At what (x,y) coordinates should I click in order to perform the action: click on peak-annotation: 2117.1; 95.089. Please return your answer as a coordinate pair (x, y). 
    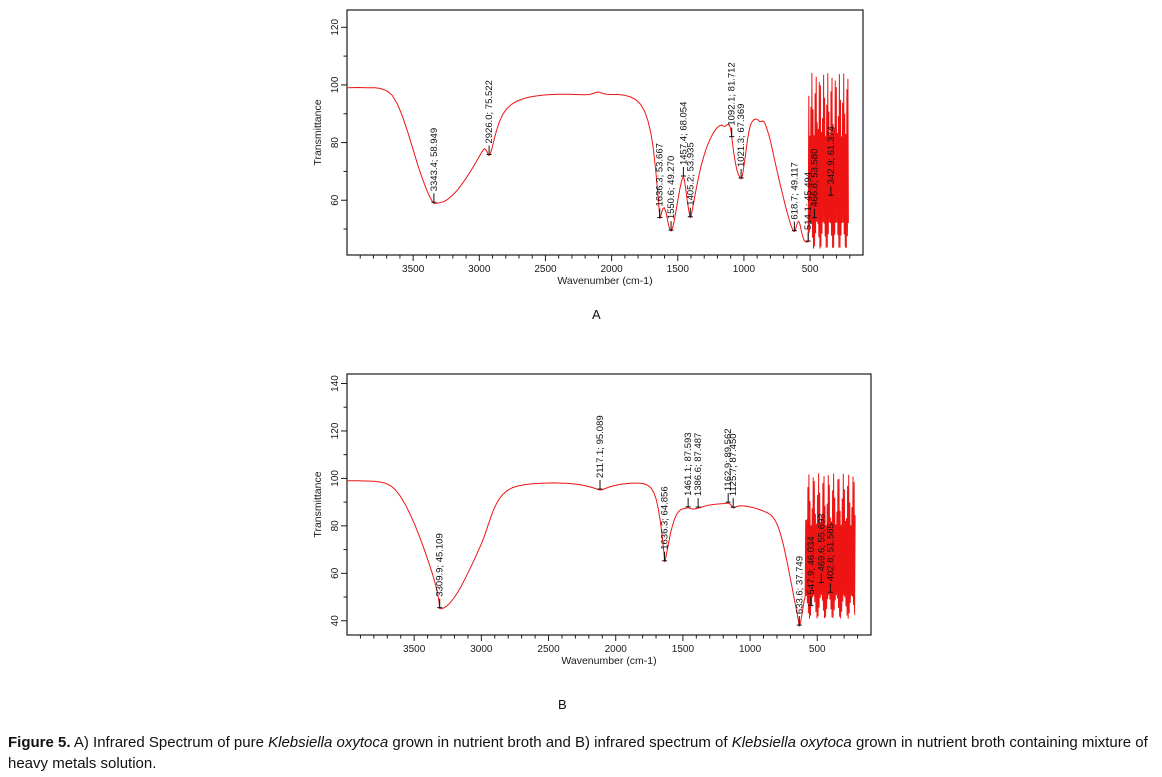
    Looking at the image, I should click on (600, 452).